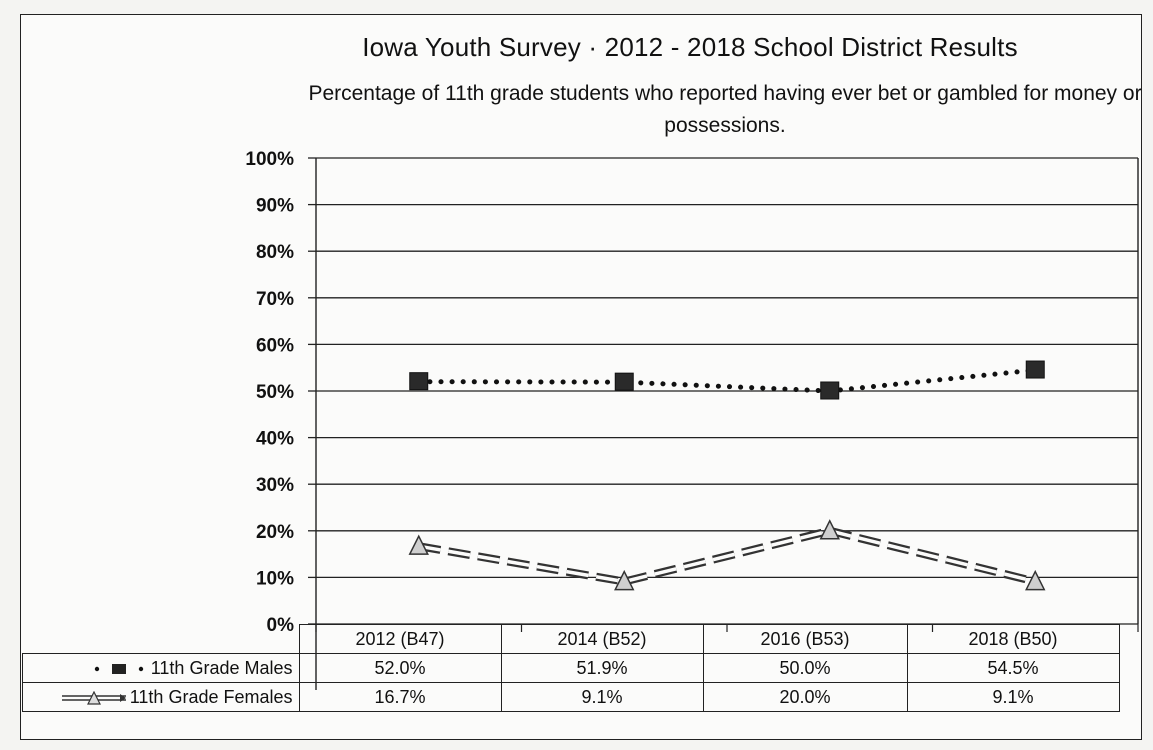  I want to click on table-cell: 16.7%, so click(400, 697).